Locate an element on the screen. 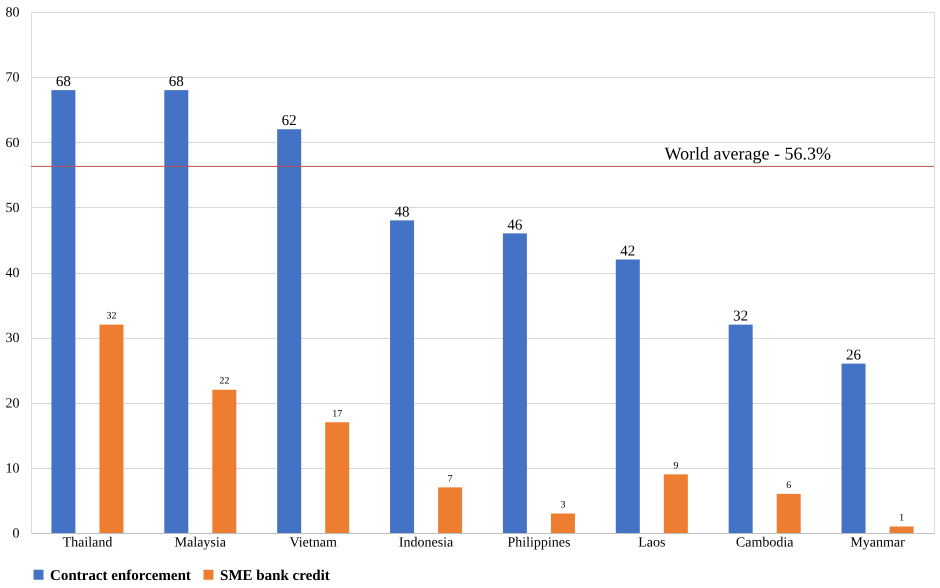 The height and width of the screenshot is (588, 940). legend-label: SME bank credit is located at coordinates (275, 576).